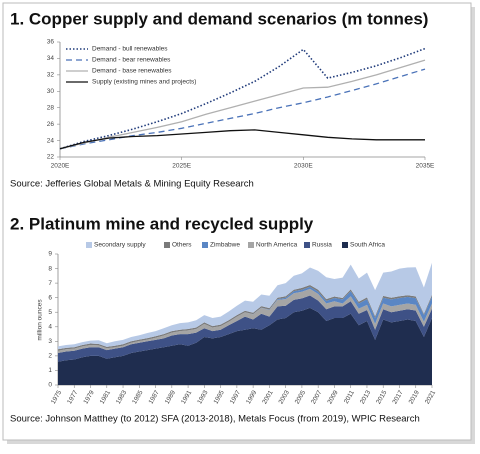 This screenshot has width=480, height=454. What do you see at coordinates (51, 107) in the screenshot?
I see `y-tick-label: 28` at bounding box center [51, 107].